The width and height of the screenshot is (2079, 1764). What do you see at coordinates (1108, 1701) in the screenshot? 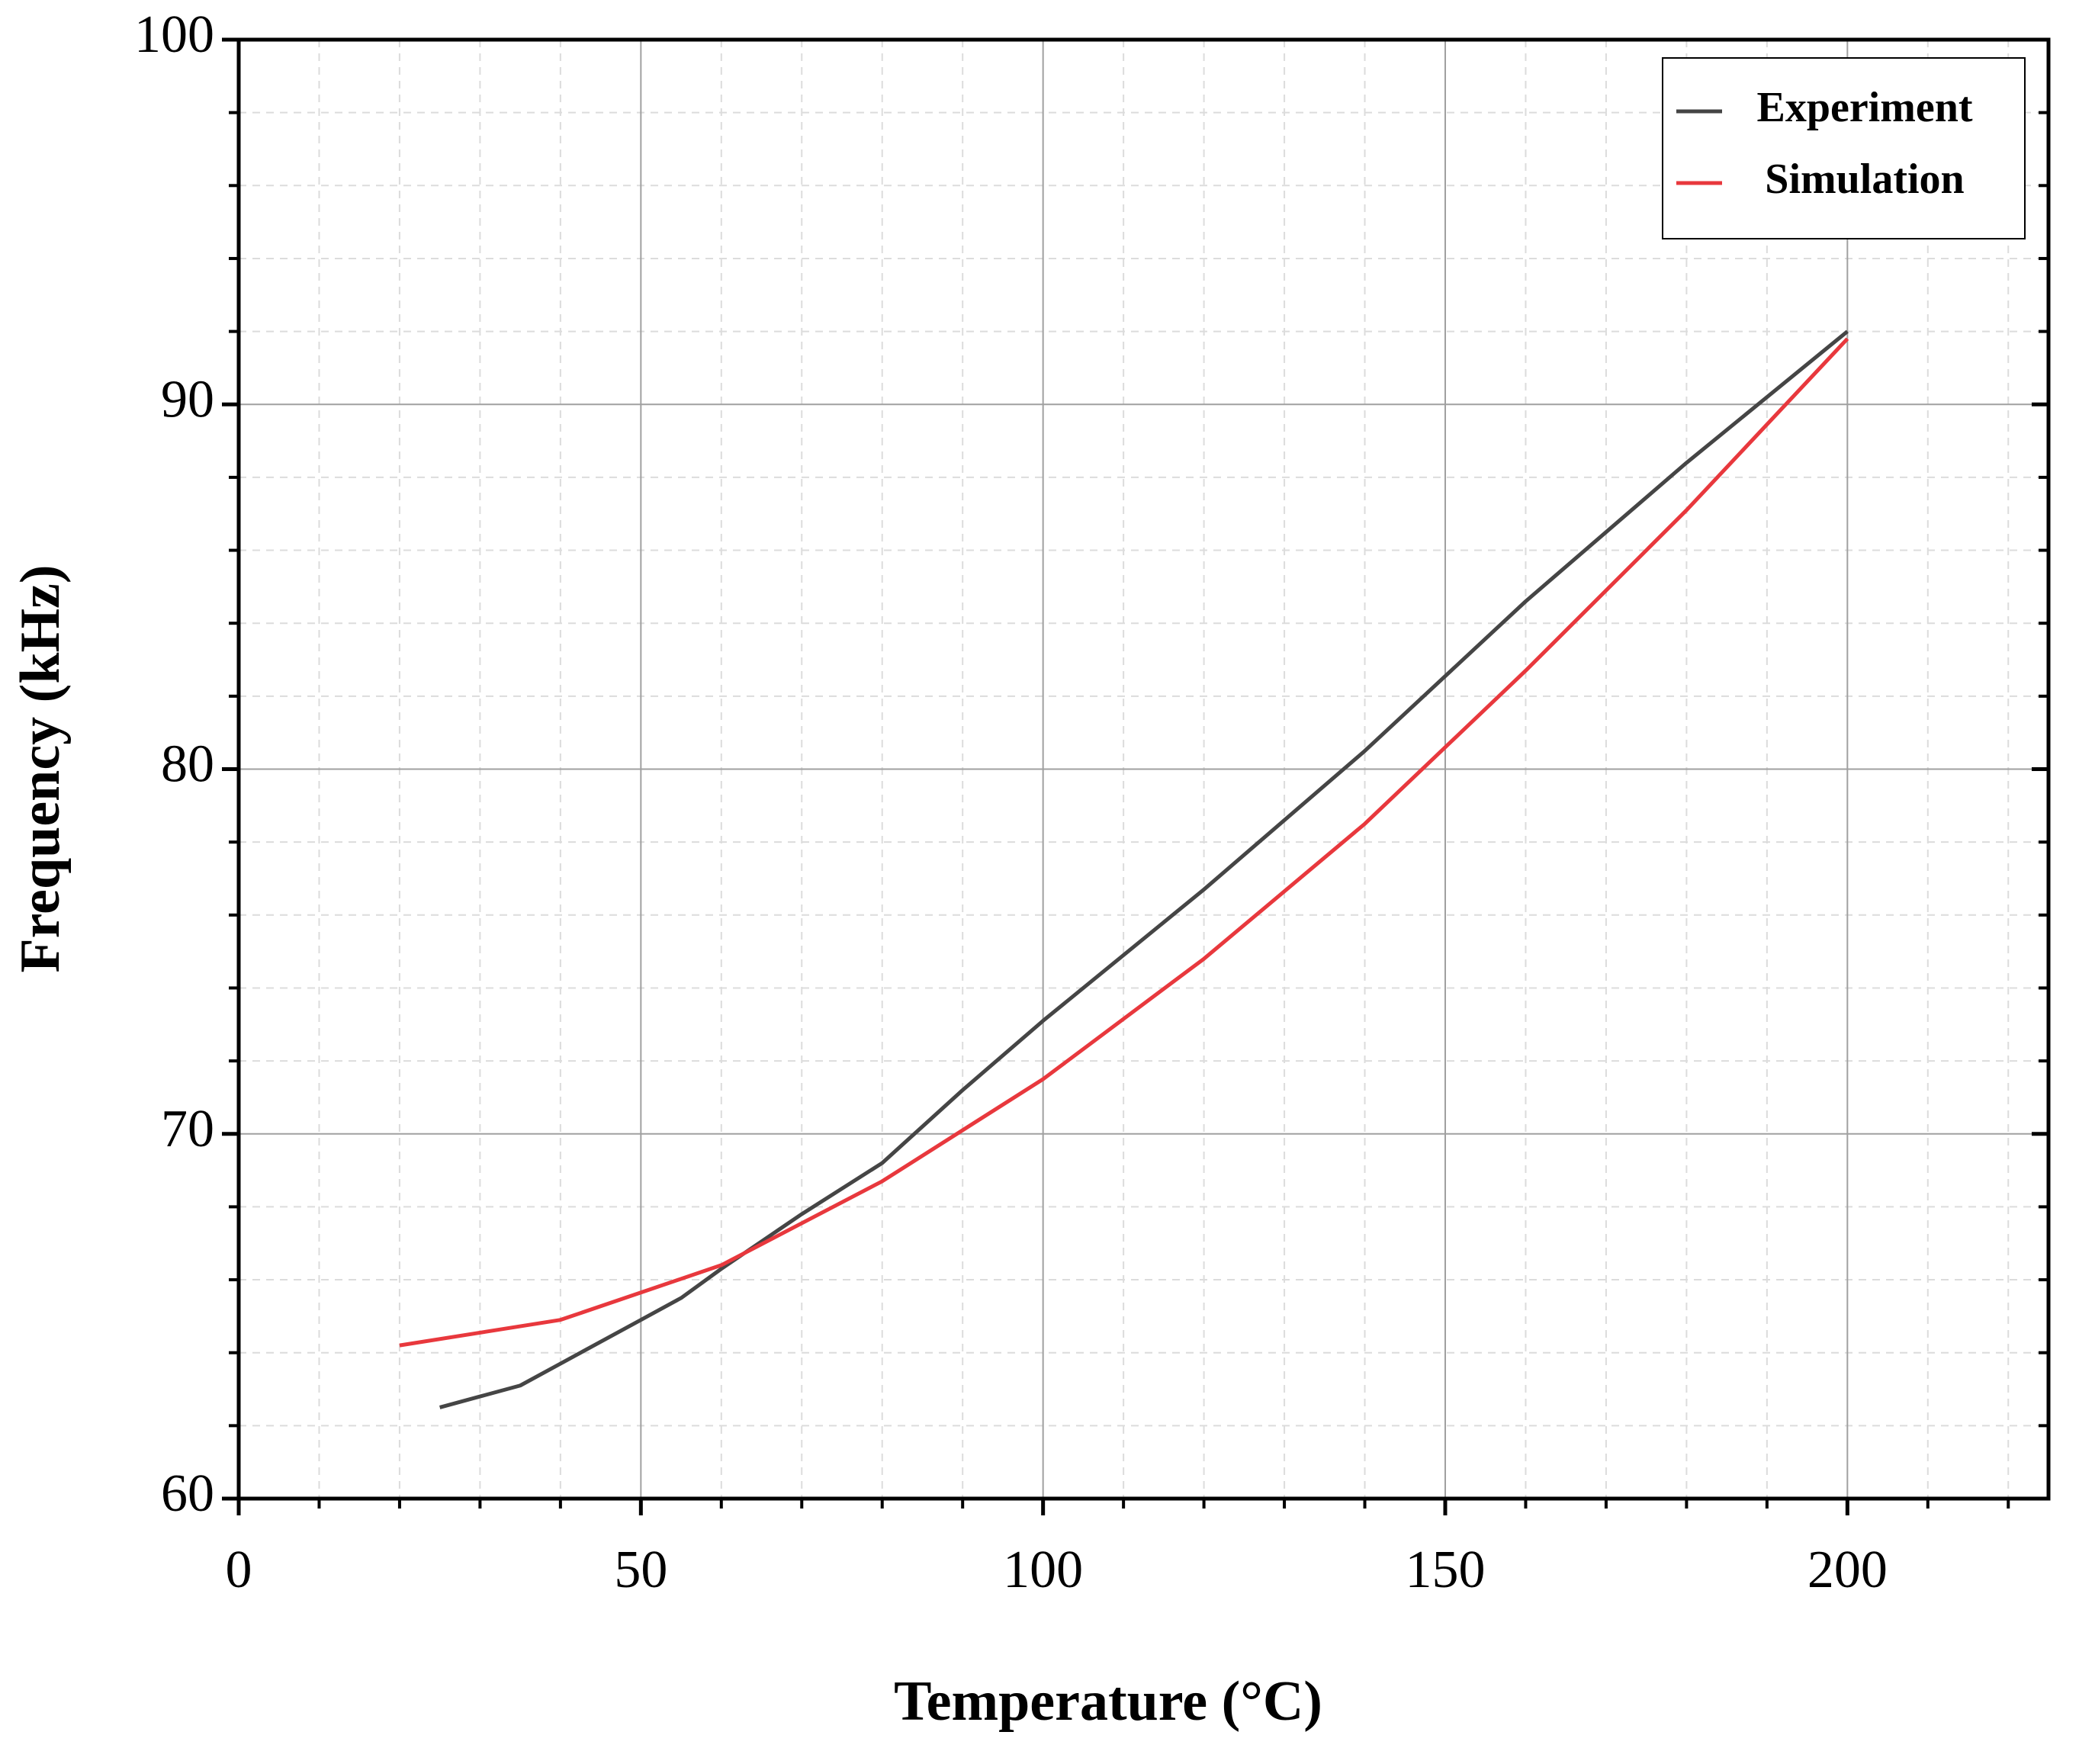
I see `x-axis-title: Temperature (°C)` at bounding box center [1108, 1701].